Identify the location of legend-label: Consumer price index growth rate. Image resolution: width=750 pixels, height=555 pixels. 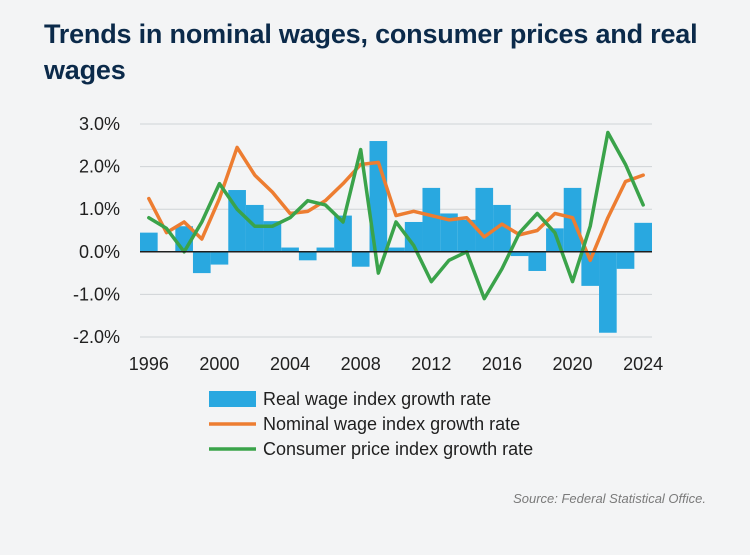
(398, 449).